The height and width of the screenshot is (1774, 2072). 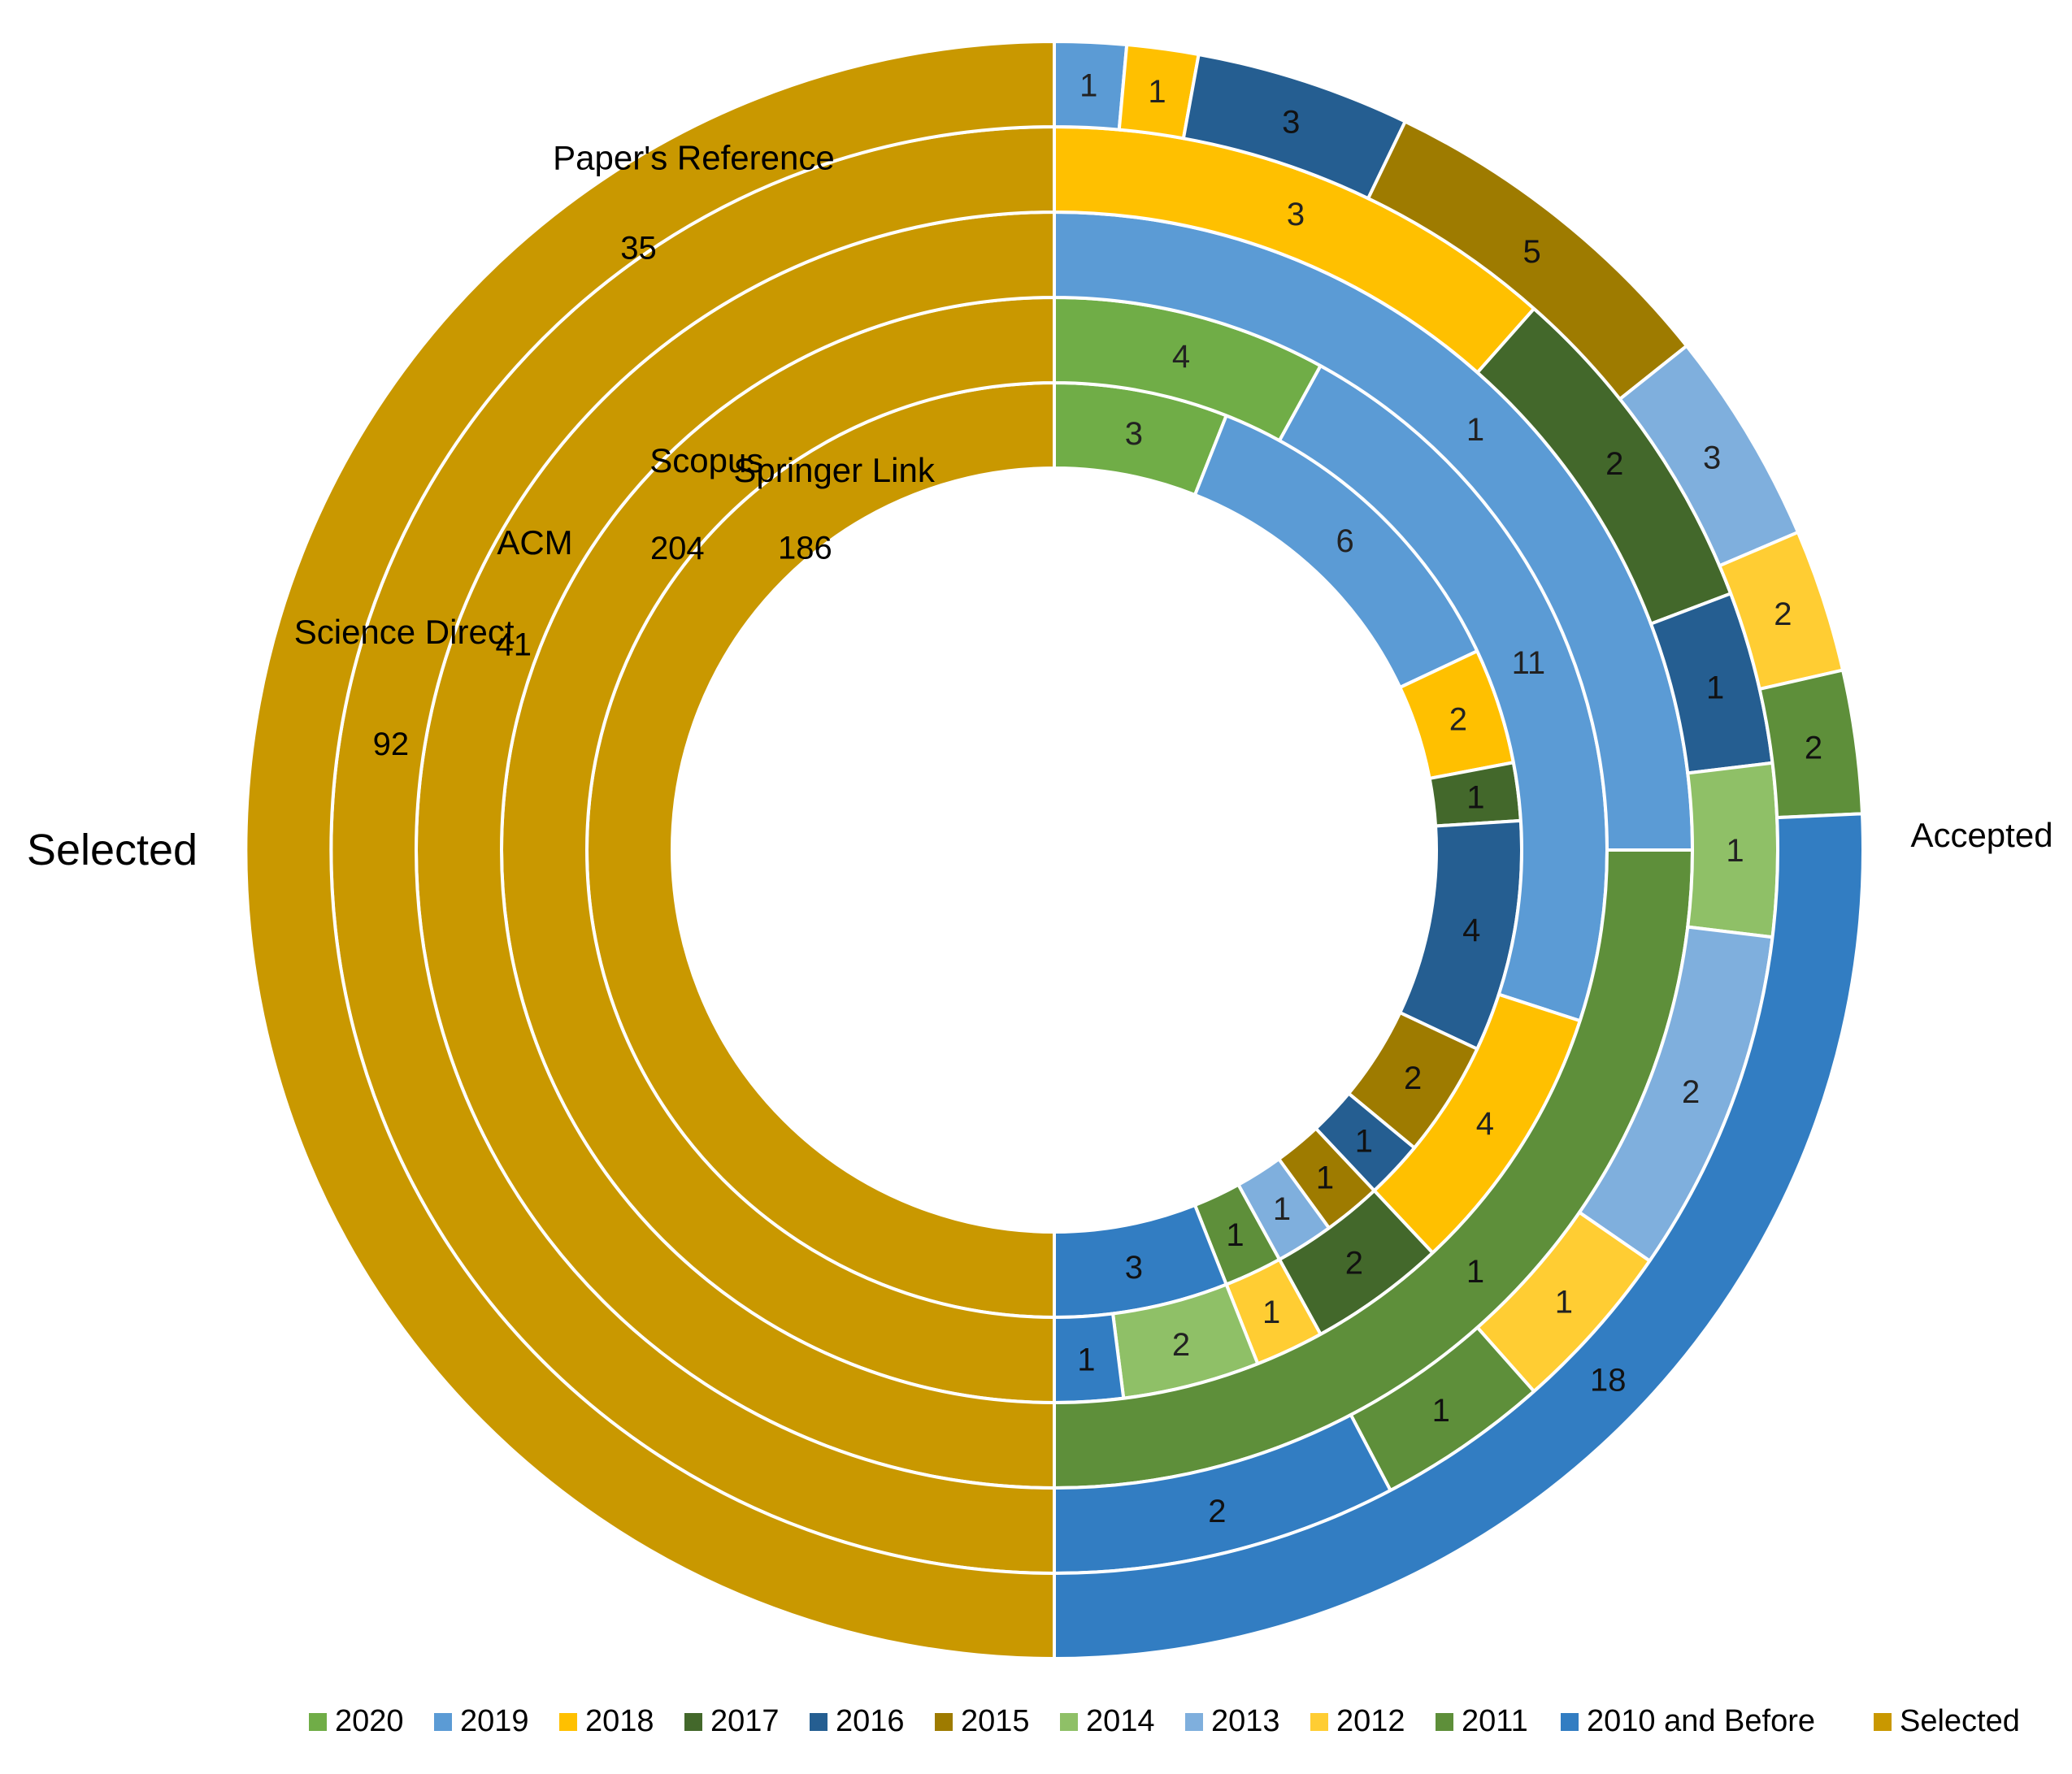 What do you see at coordinates (391, 744) in the screenshot?
I see `selected-count-science-direct: 92` at bounding box center [391, 744].